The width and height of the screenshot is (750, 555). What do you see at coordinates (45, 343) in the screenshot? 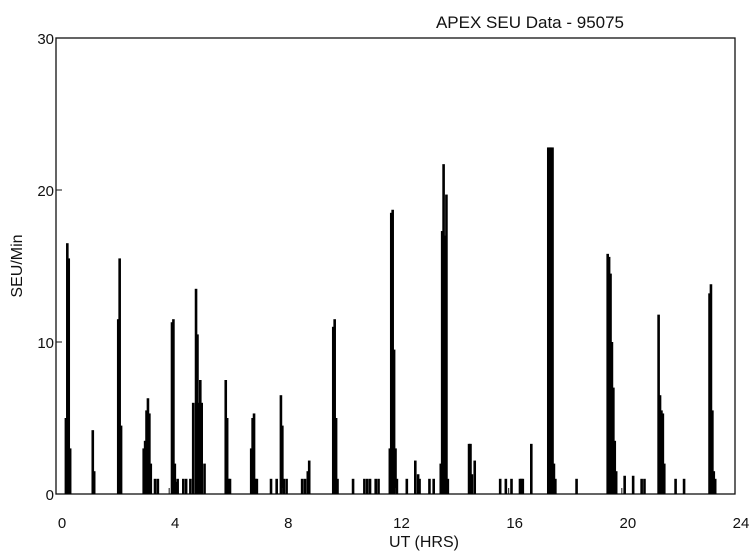
I see `y-tick-label: 10` at bounding box center [45, 343].